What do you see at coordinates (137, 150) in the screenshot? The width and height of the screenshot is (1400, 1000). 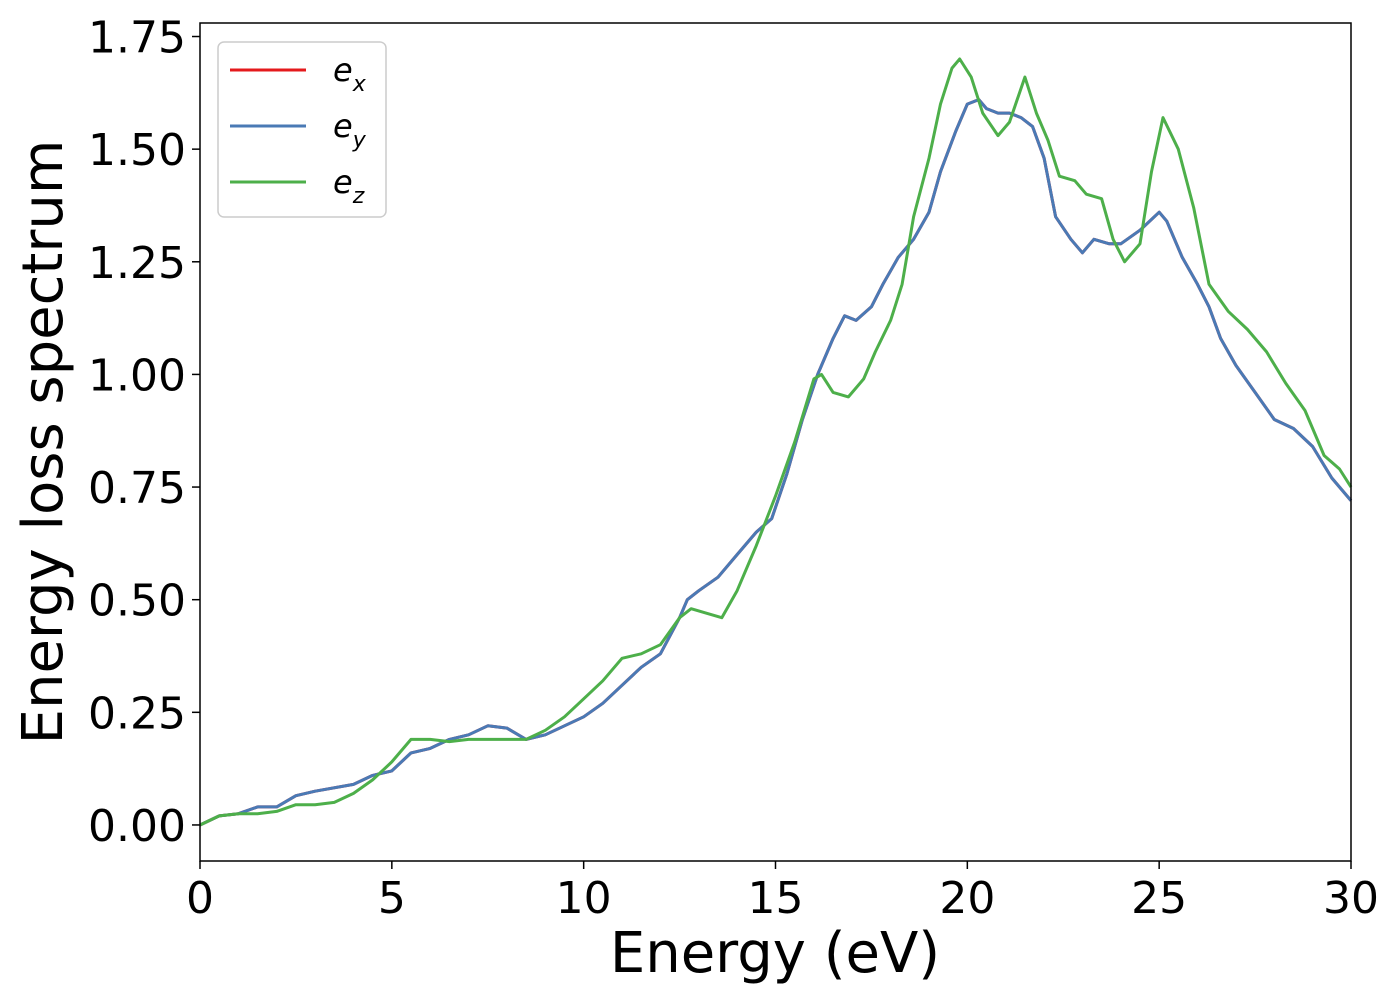 I see `y-tick-label: 1.50` at bounding box center [137, 150].